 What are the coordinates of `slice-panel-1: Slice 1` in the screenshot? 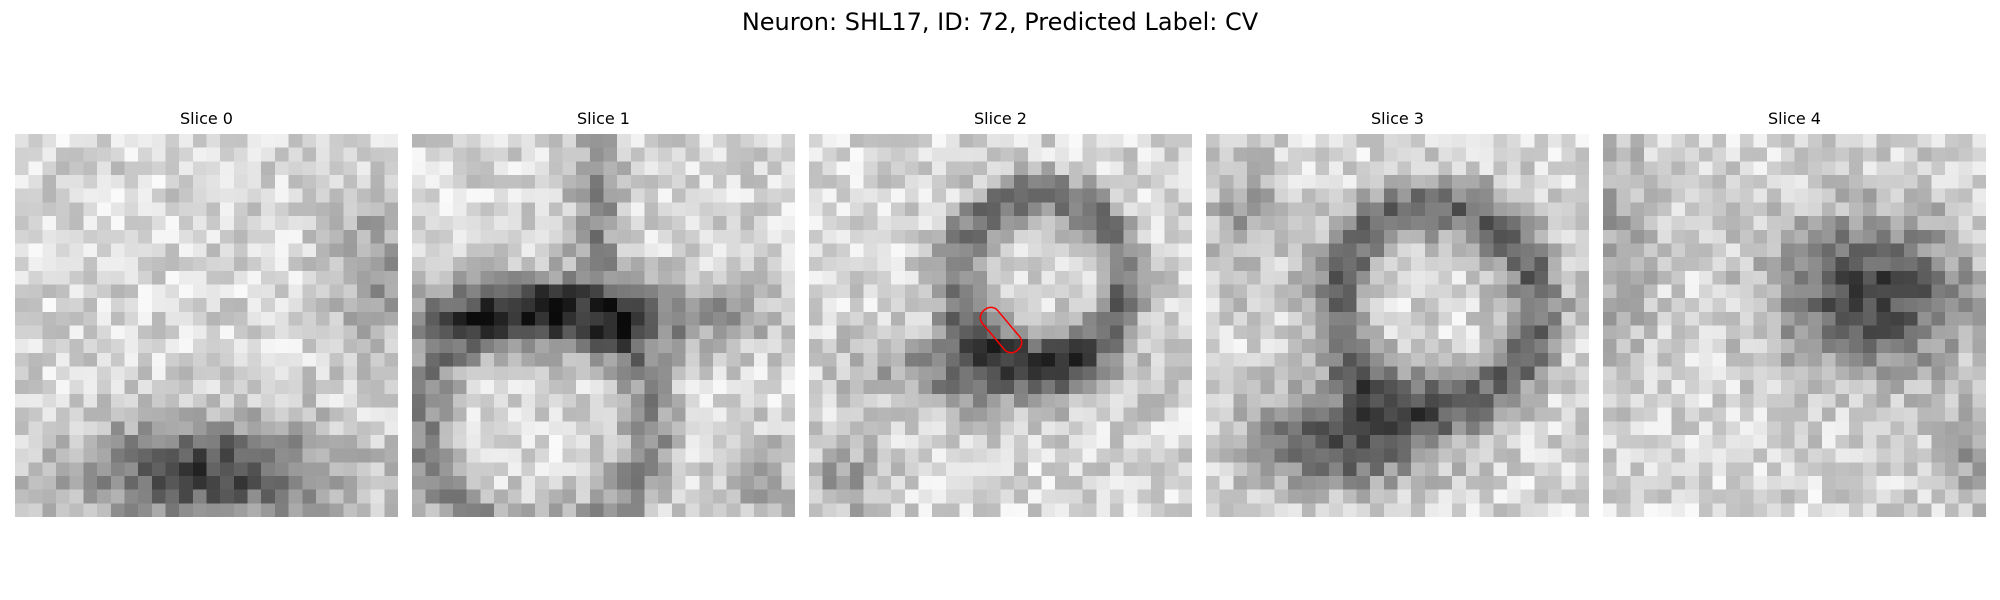 It's located at (603, 312).